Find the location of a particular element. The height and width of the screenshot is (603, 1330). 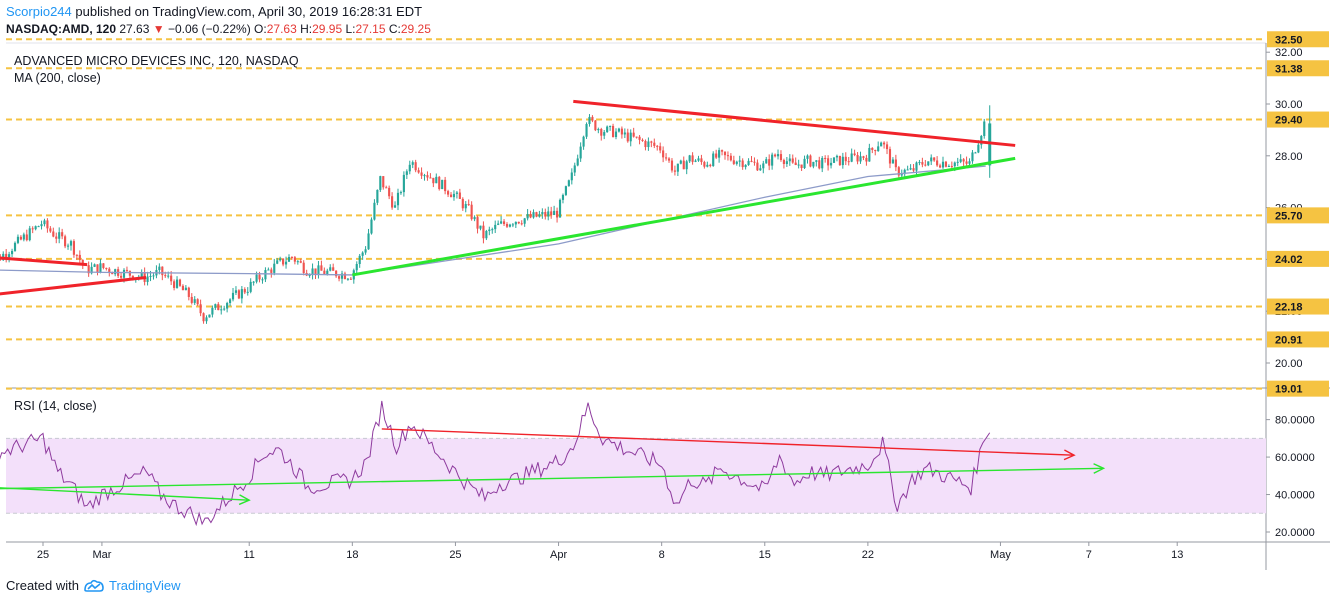

time-tick-label: Mar is located at coordinates (101, 555).